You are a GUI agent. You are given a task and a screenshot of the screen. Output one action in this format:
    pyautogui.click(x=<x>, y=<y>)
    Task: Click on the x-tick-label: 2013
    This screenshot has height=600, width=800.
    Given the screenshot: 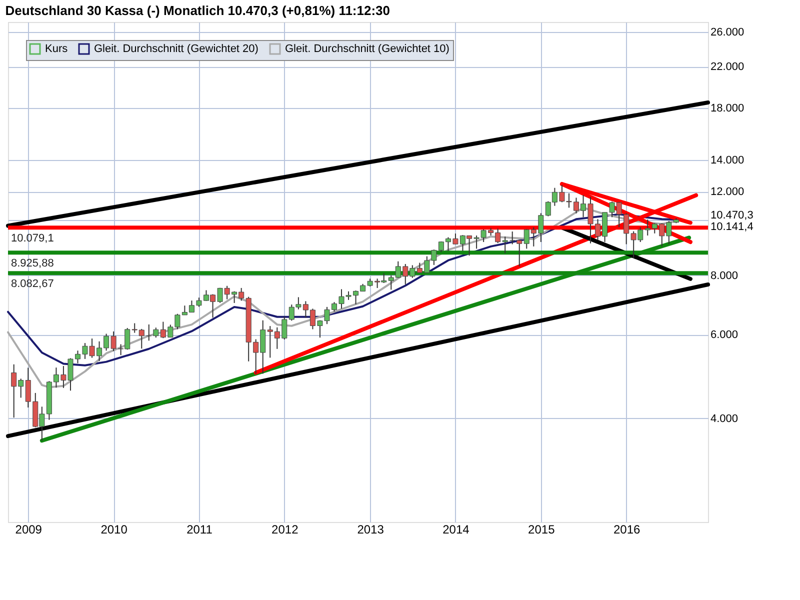 What is the action you would take?
    pyautogui.click(x=370, y=529)
    